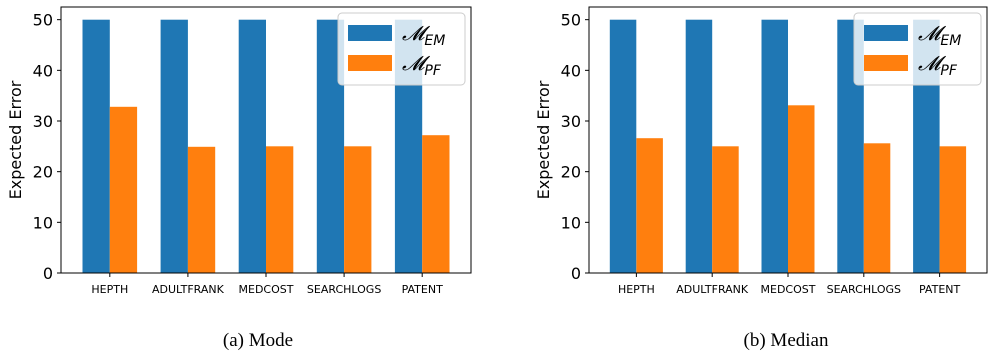  Describe the element at coordinates (786, 340) in the screenshot. I see `caption-median: (b) Median` at that location.